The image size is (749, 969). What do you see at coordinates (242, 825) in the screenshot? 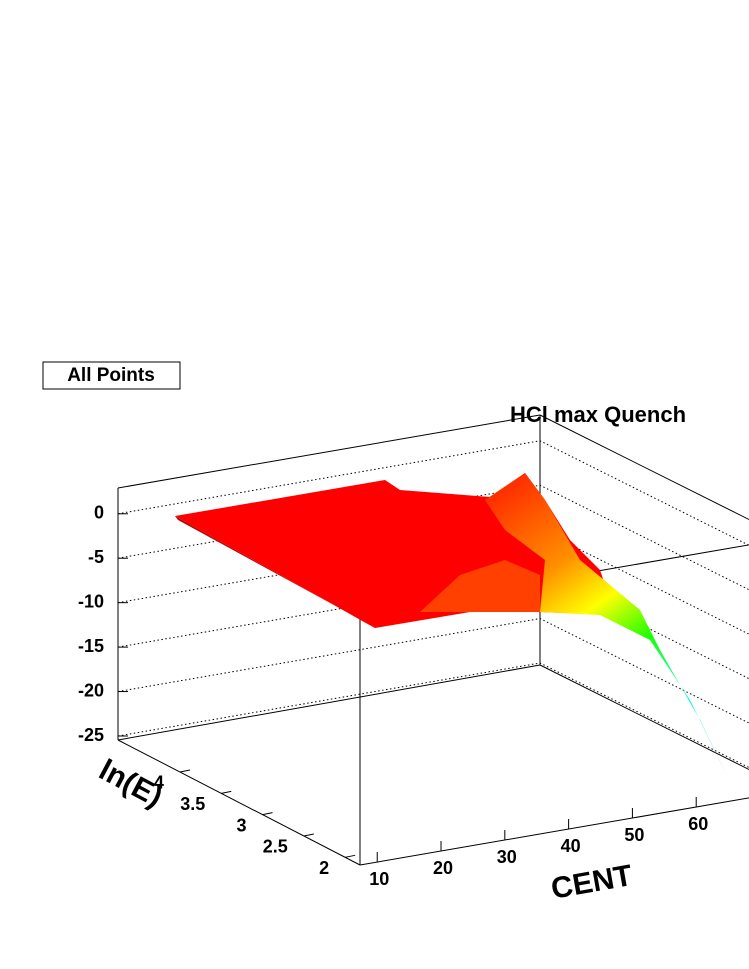
I see `y-tick-label: 3` at bounding box center [242, 825].